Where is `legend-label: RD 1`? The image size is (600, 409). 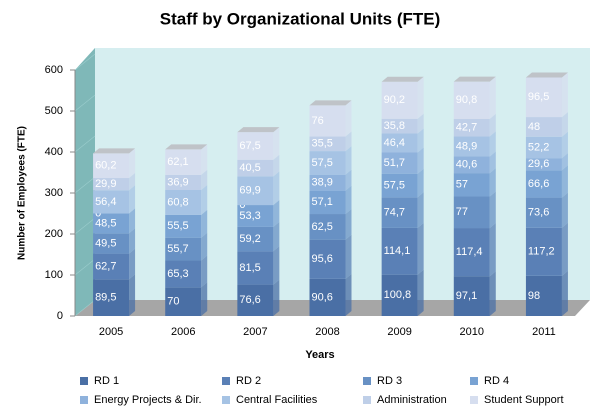 legend-label: RD 1 is located at coordinates (106, 381).